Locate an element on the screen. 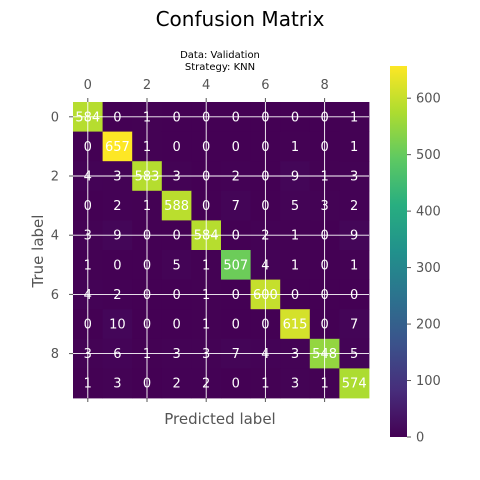  cell-value-5-8: 0 is located at coordinates (324, 265).